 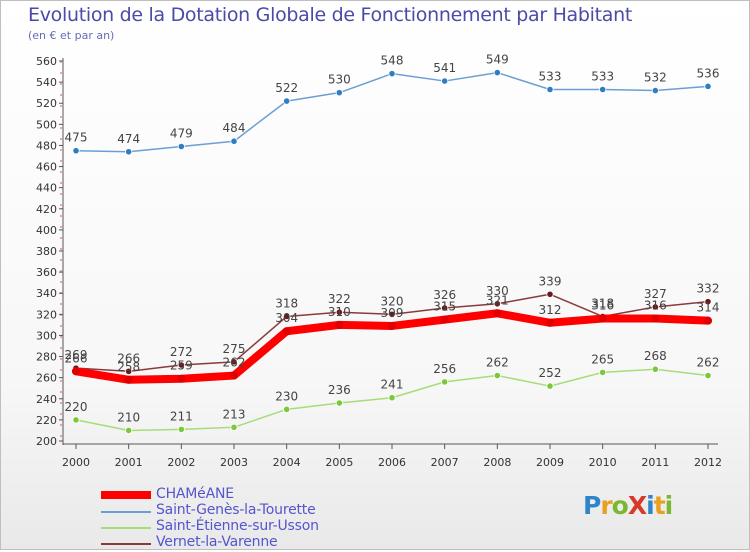 I want to click on chart-subtitle: (en € et par an), so click(x=71, y=35).